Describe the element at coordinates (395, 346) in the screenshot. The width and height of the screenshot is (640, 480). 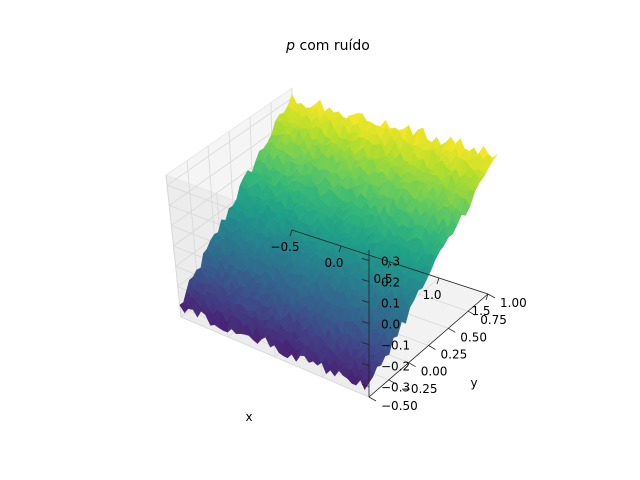
I see `z-tick-label: −0.1` at that location.